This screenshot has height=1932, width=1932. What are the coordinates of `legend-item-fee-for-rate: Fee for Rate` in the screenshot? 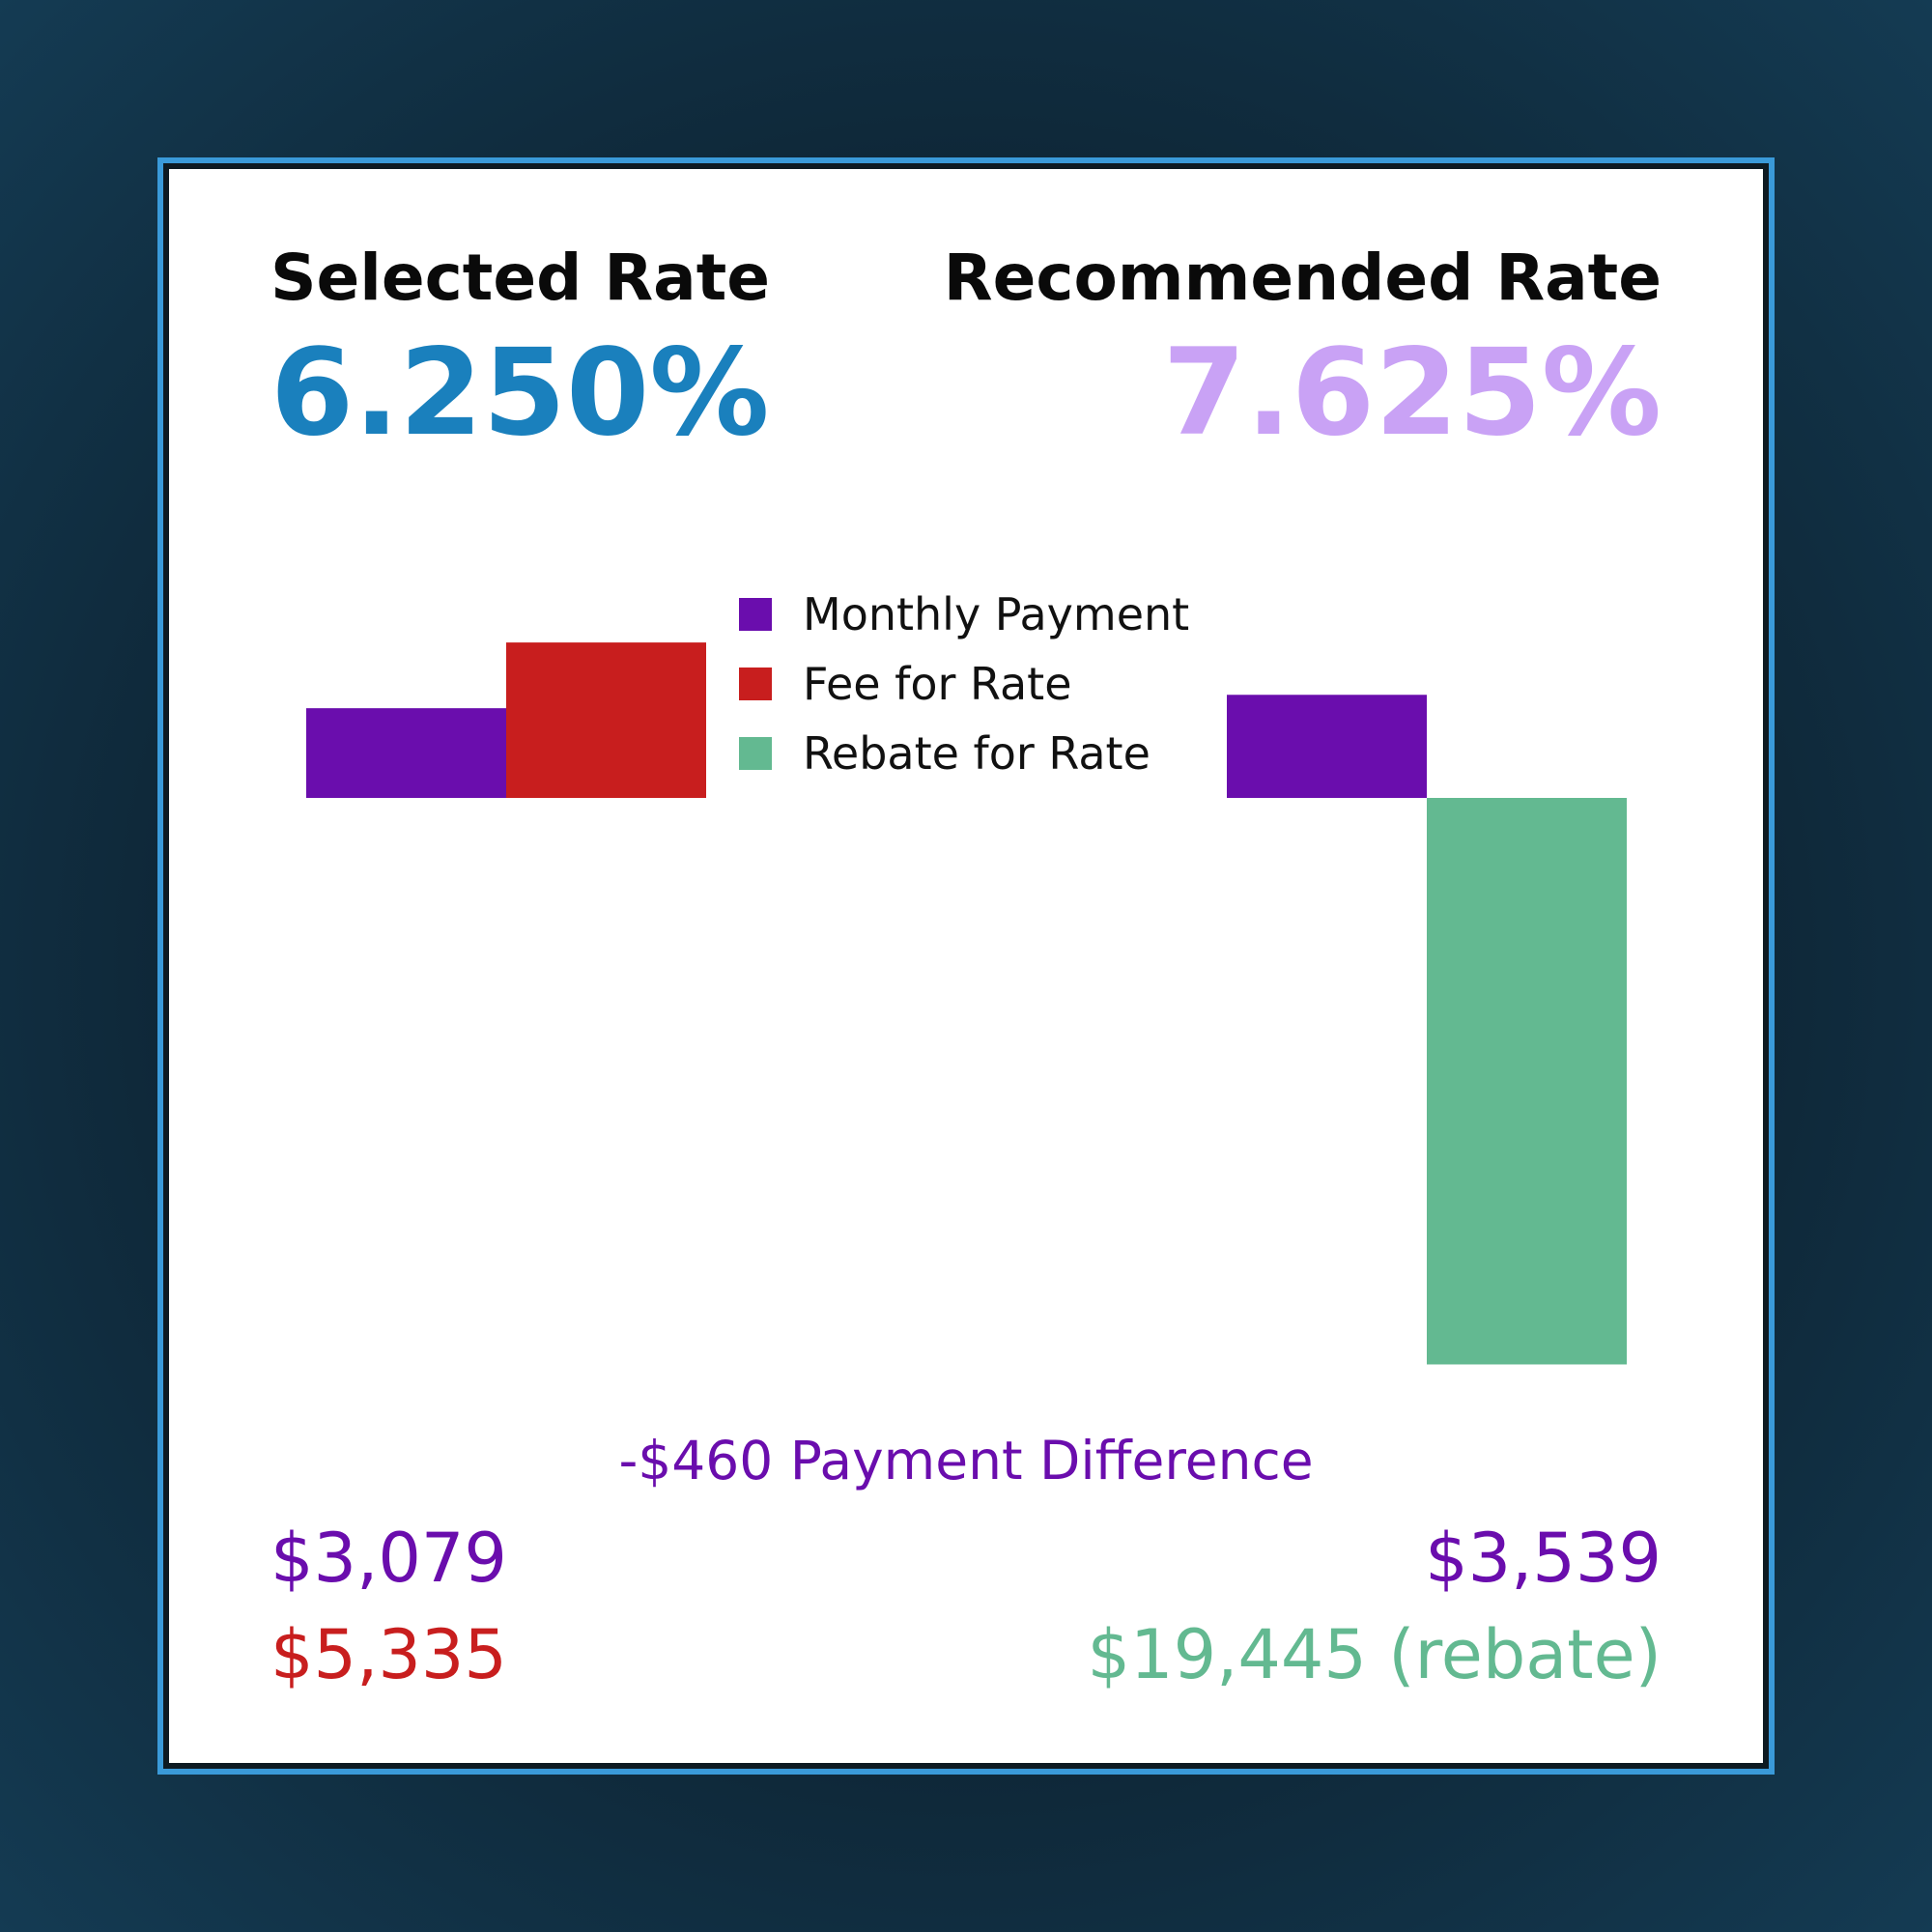 It's located at (964, 684).